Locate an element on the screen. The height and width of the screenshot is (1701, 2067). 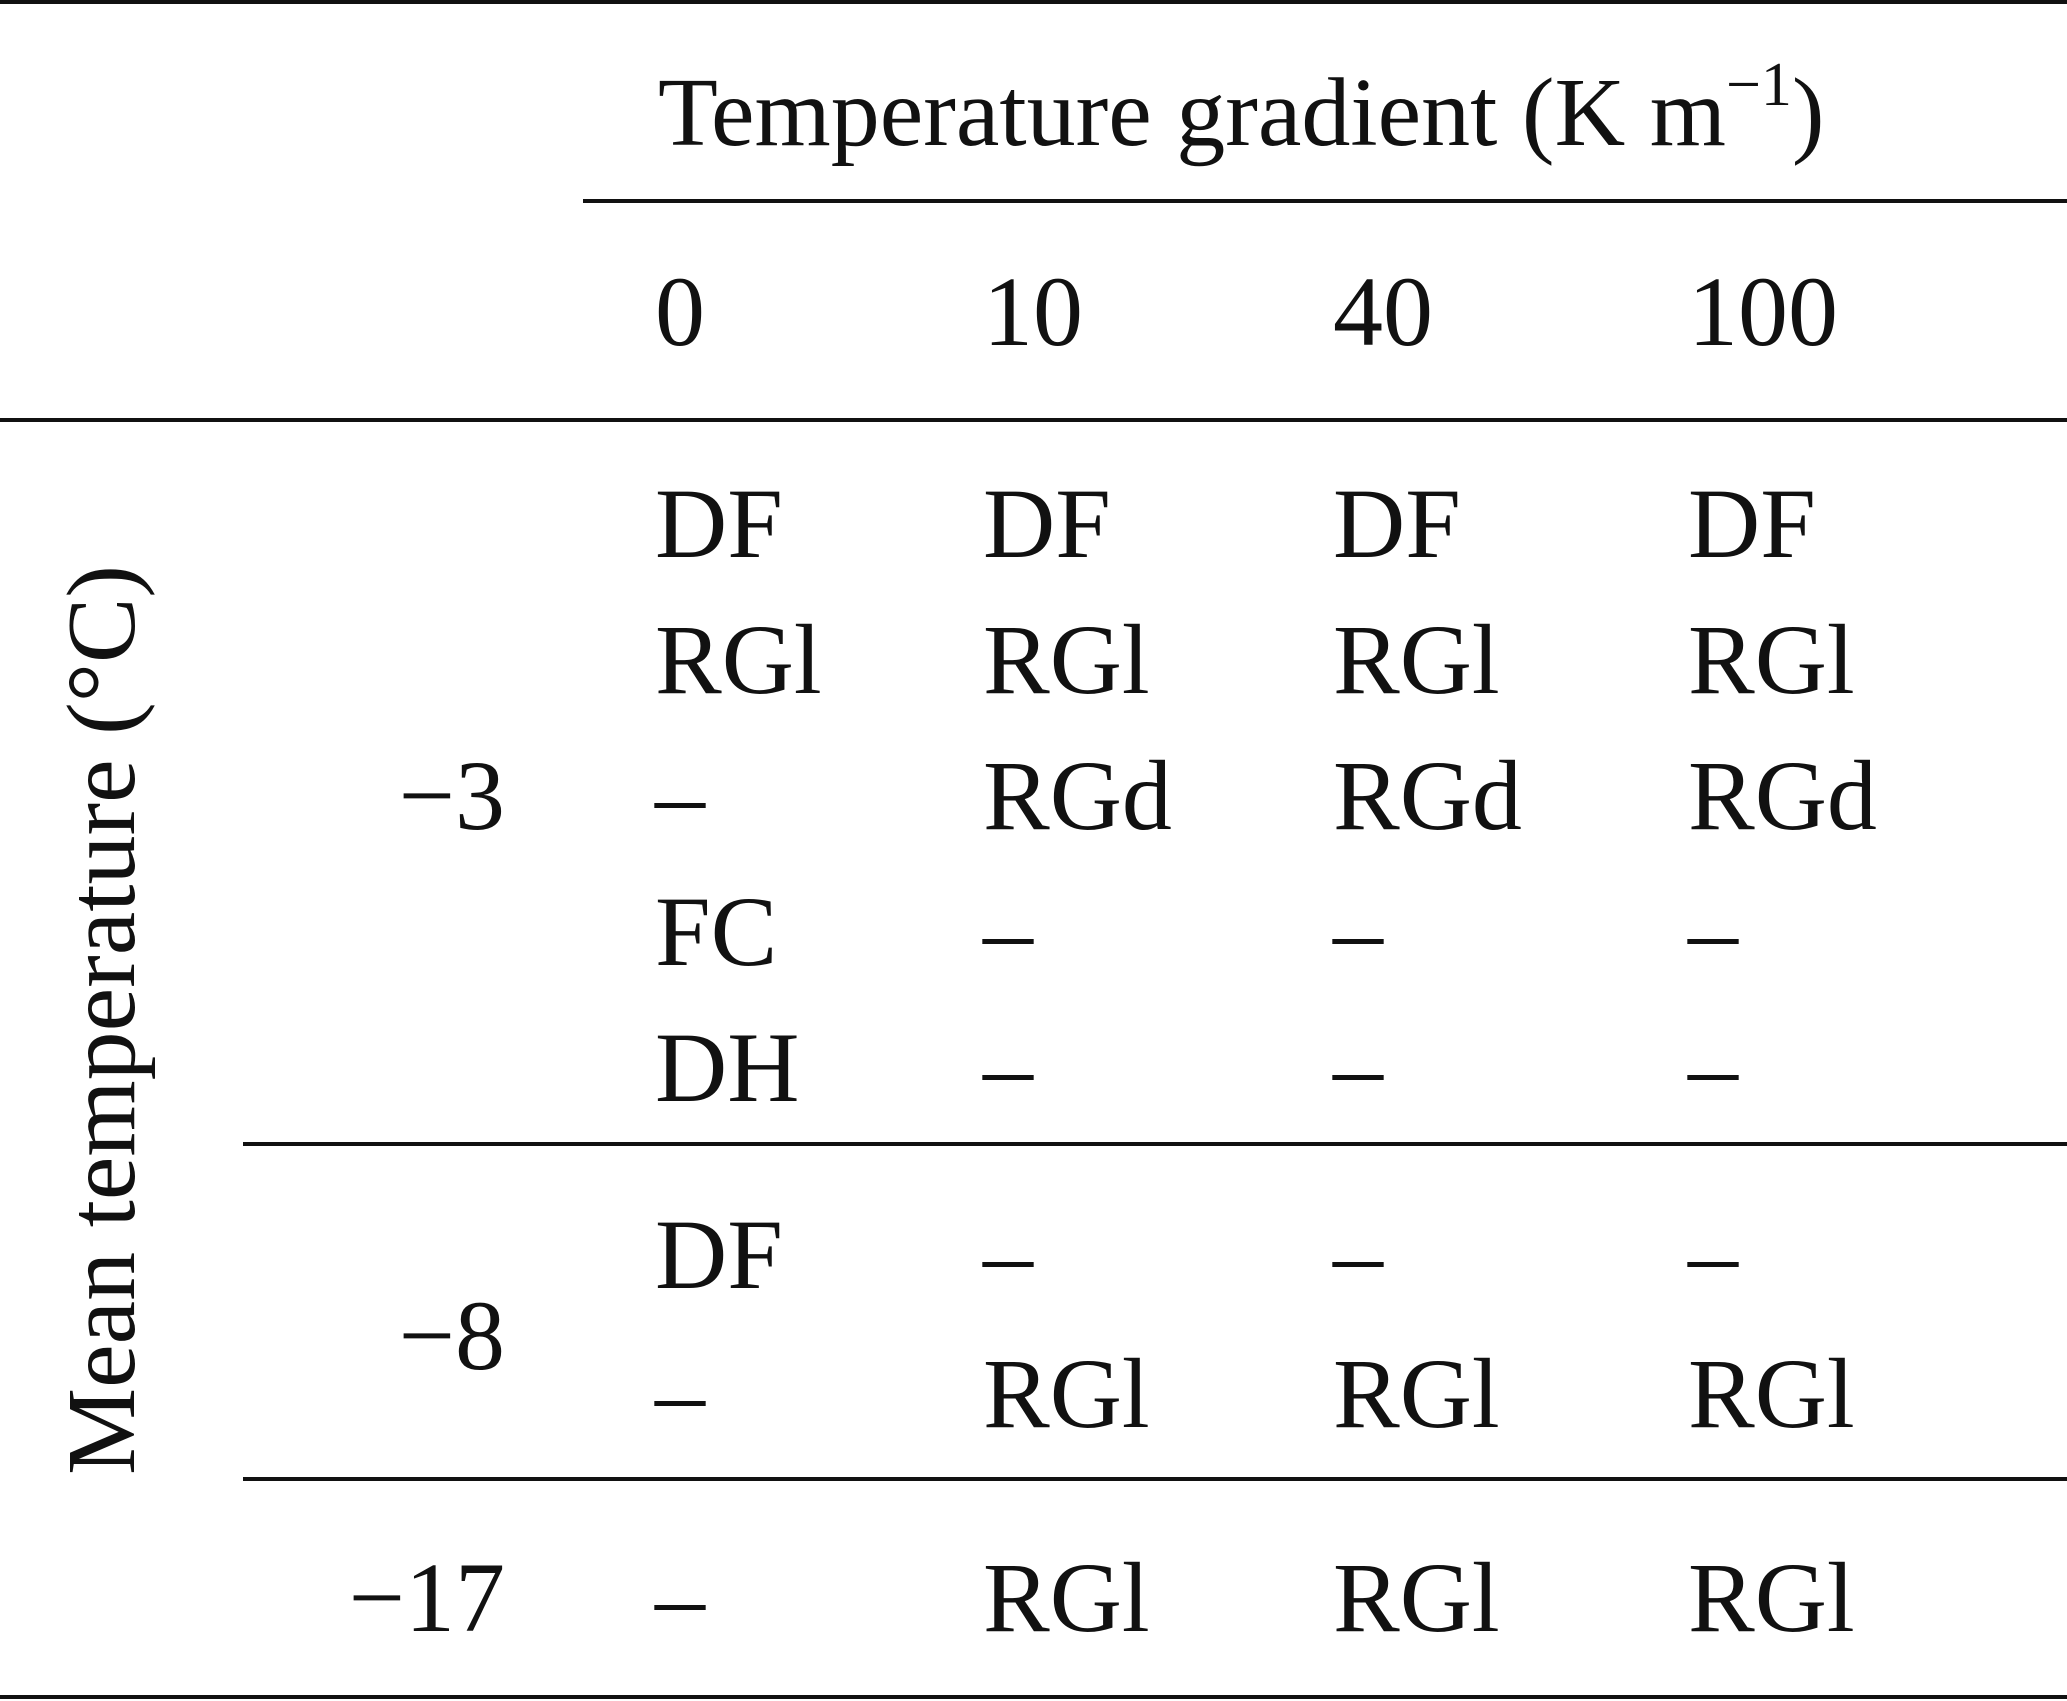
gradient-header-100: 100 is located at coordinates (1763, 311).